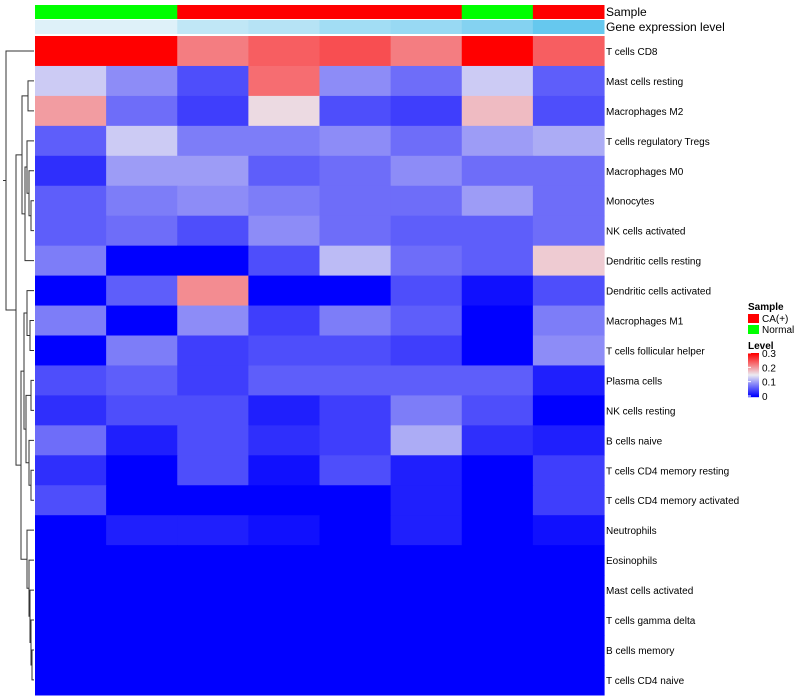  Describe the element at coordinates (753, 318) in the screenshot. I see `legend-swatch-ca` at that location.